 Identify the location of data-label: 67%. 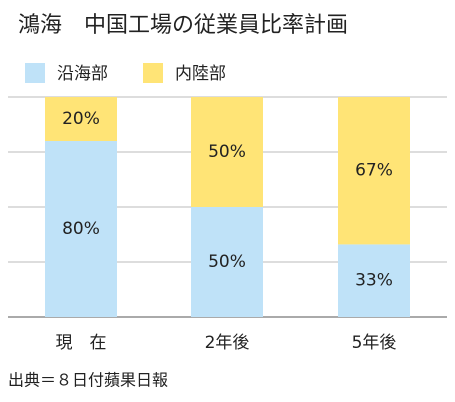
(374, 171).